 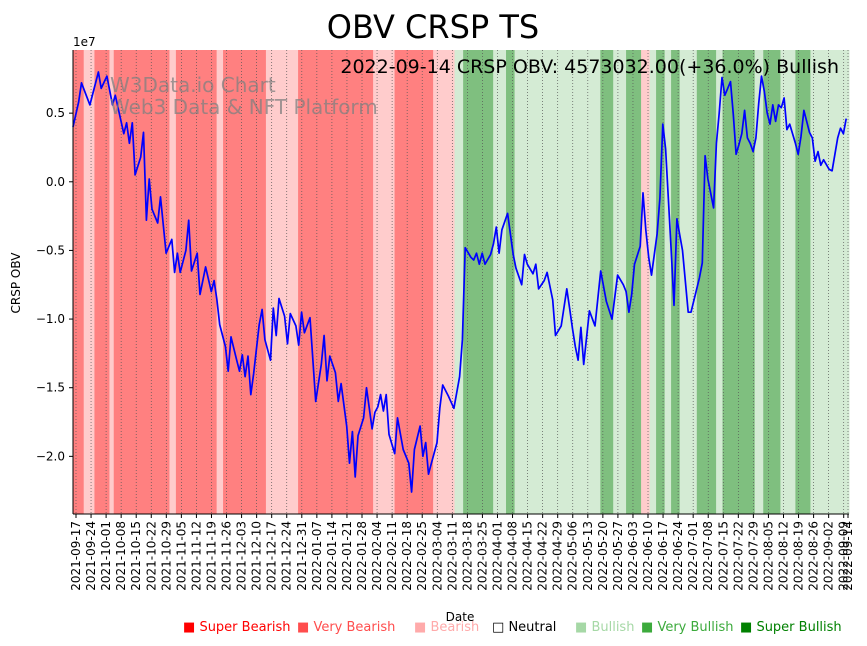 I want to click on x-tick-label: 2021-11-12, so click(x=196, y=556).